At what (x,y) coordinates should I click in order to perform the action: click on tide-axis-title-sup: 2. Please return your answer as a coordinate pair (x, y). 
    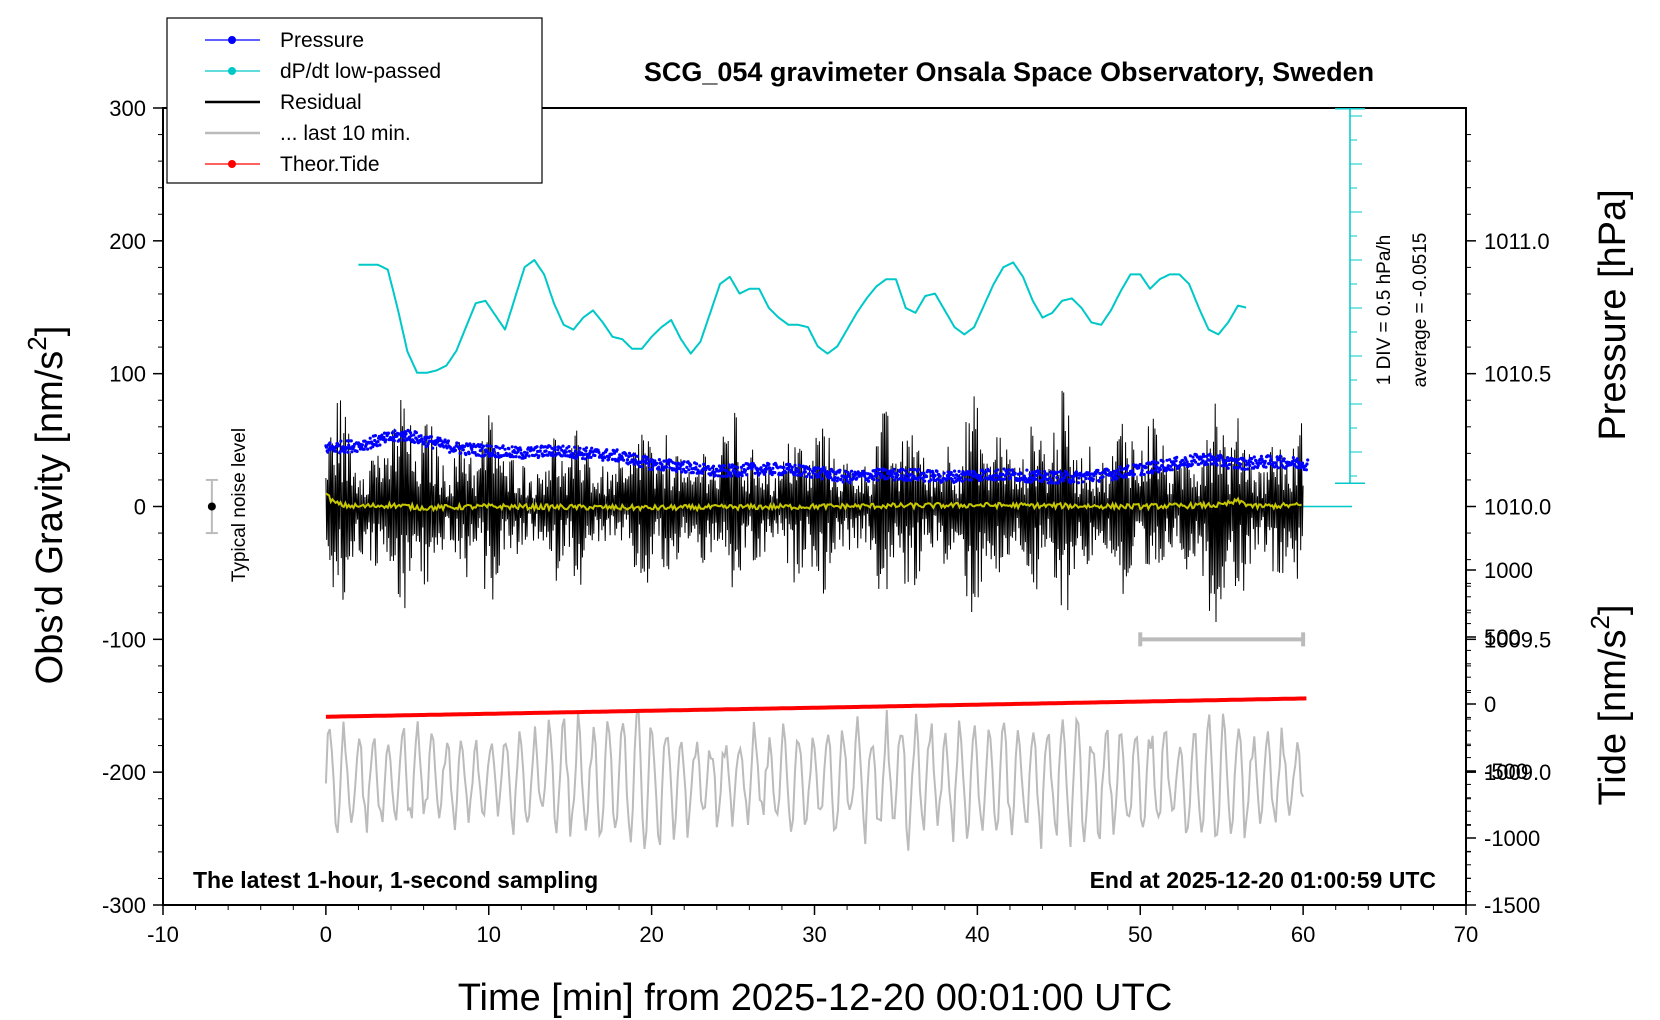
    Looking at the image, I should click on (1600, 622).